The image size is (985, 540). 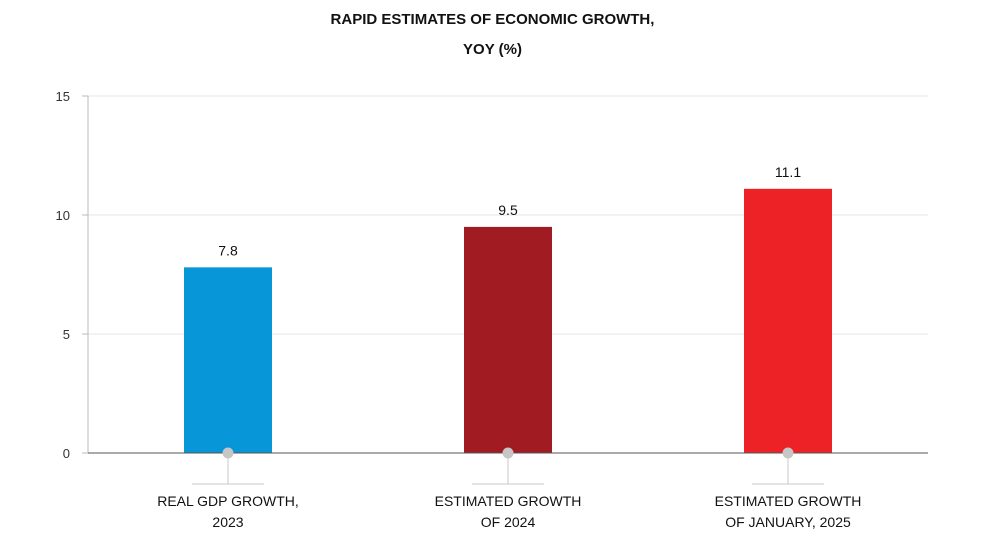 What do you see at coordinates (508, 522) in the screenshot?
I see `x-tick-label: OF 2024` at bounding box center [508, 522].